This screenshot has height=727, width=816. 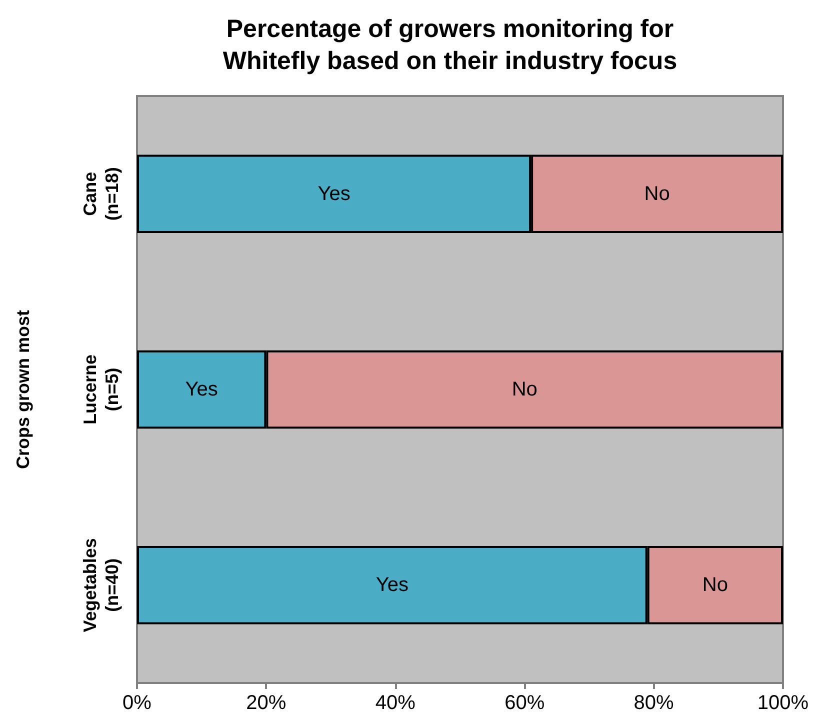 I want to click on y-tick-label: Vegetables (n=40), so click(x=101, y=585).